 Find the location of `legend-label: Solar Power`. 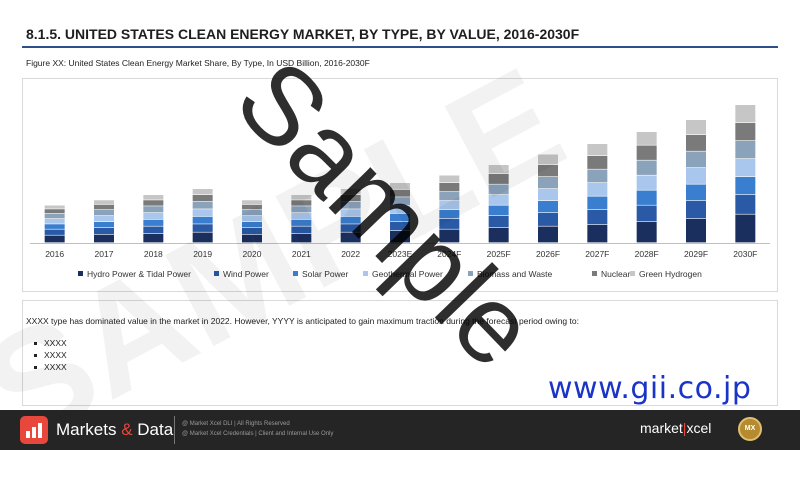

legend-label: Solar Power is located at coordinates (325, 274).